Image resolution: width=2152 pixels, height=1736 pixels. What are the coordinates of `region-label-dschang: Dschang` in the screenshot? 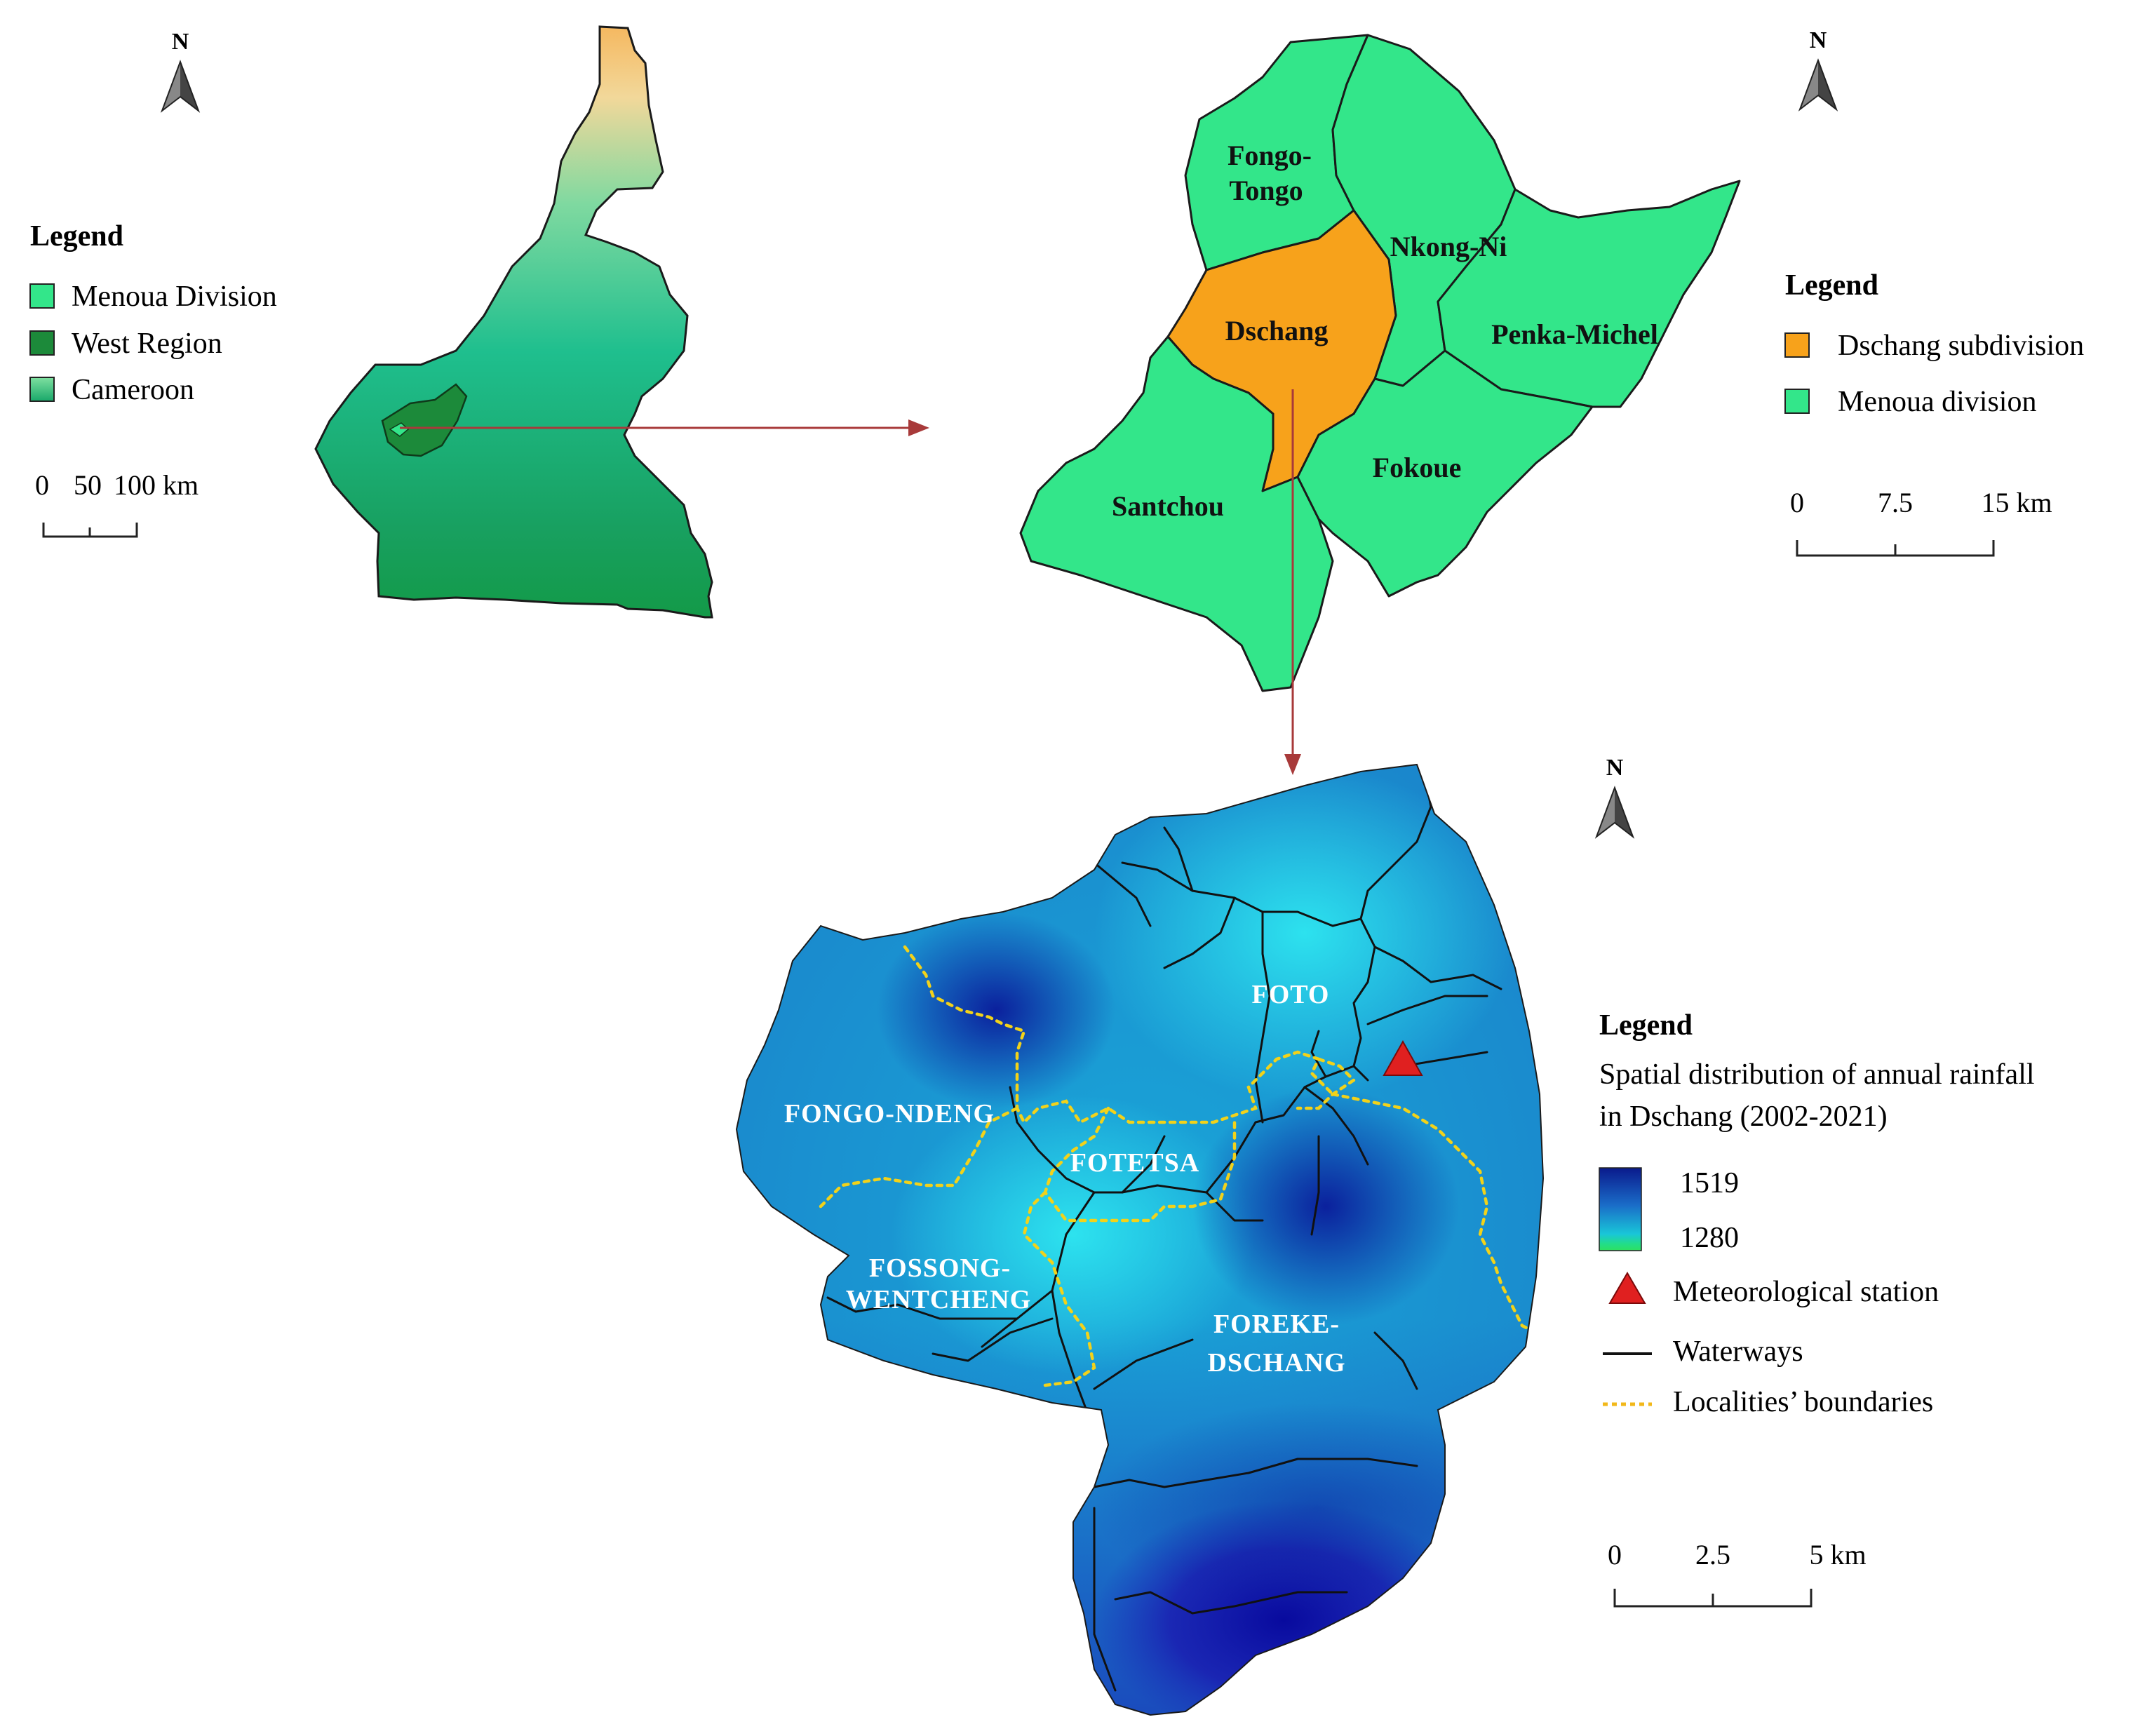 It's located at (1277, 330).